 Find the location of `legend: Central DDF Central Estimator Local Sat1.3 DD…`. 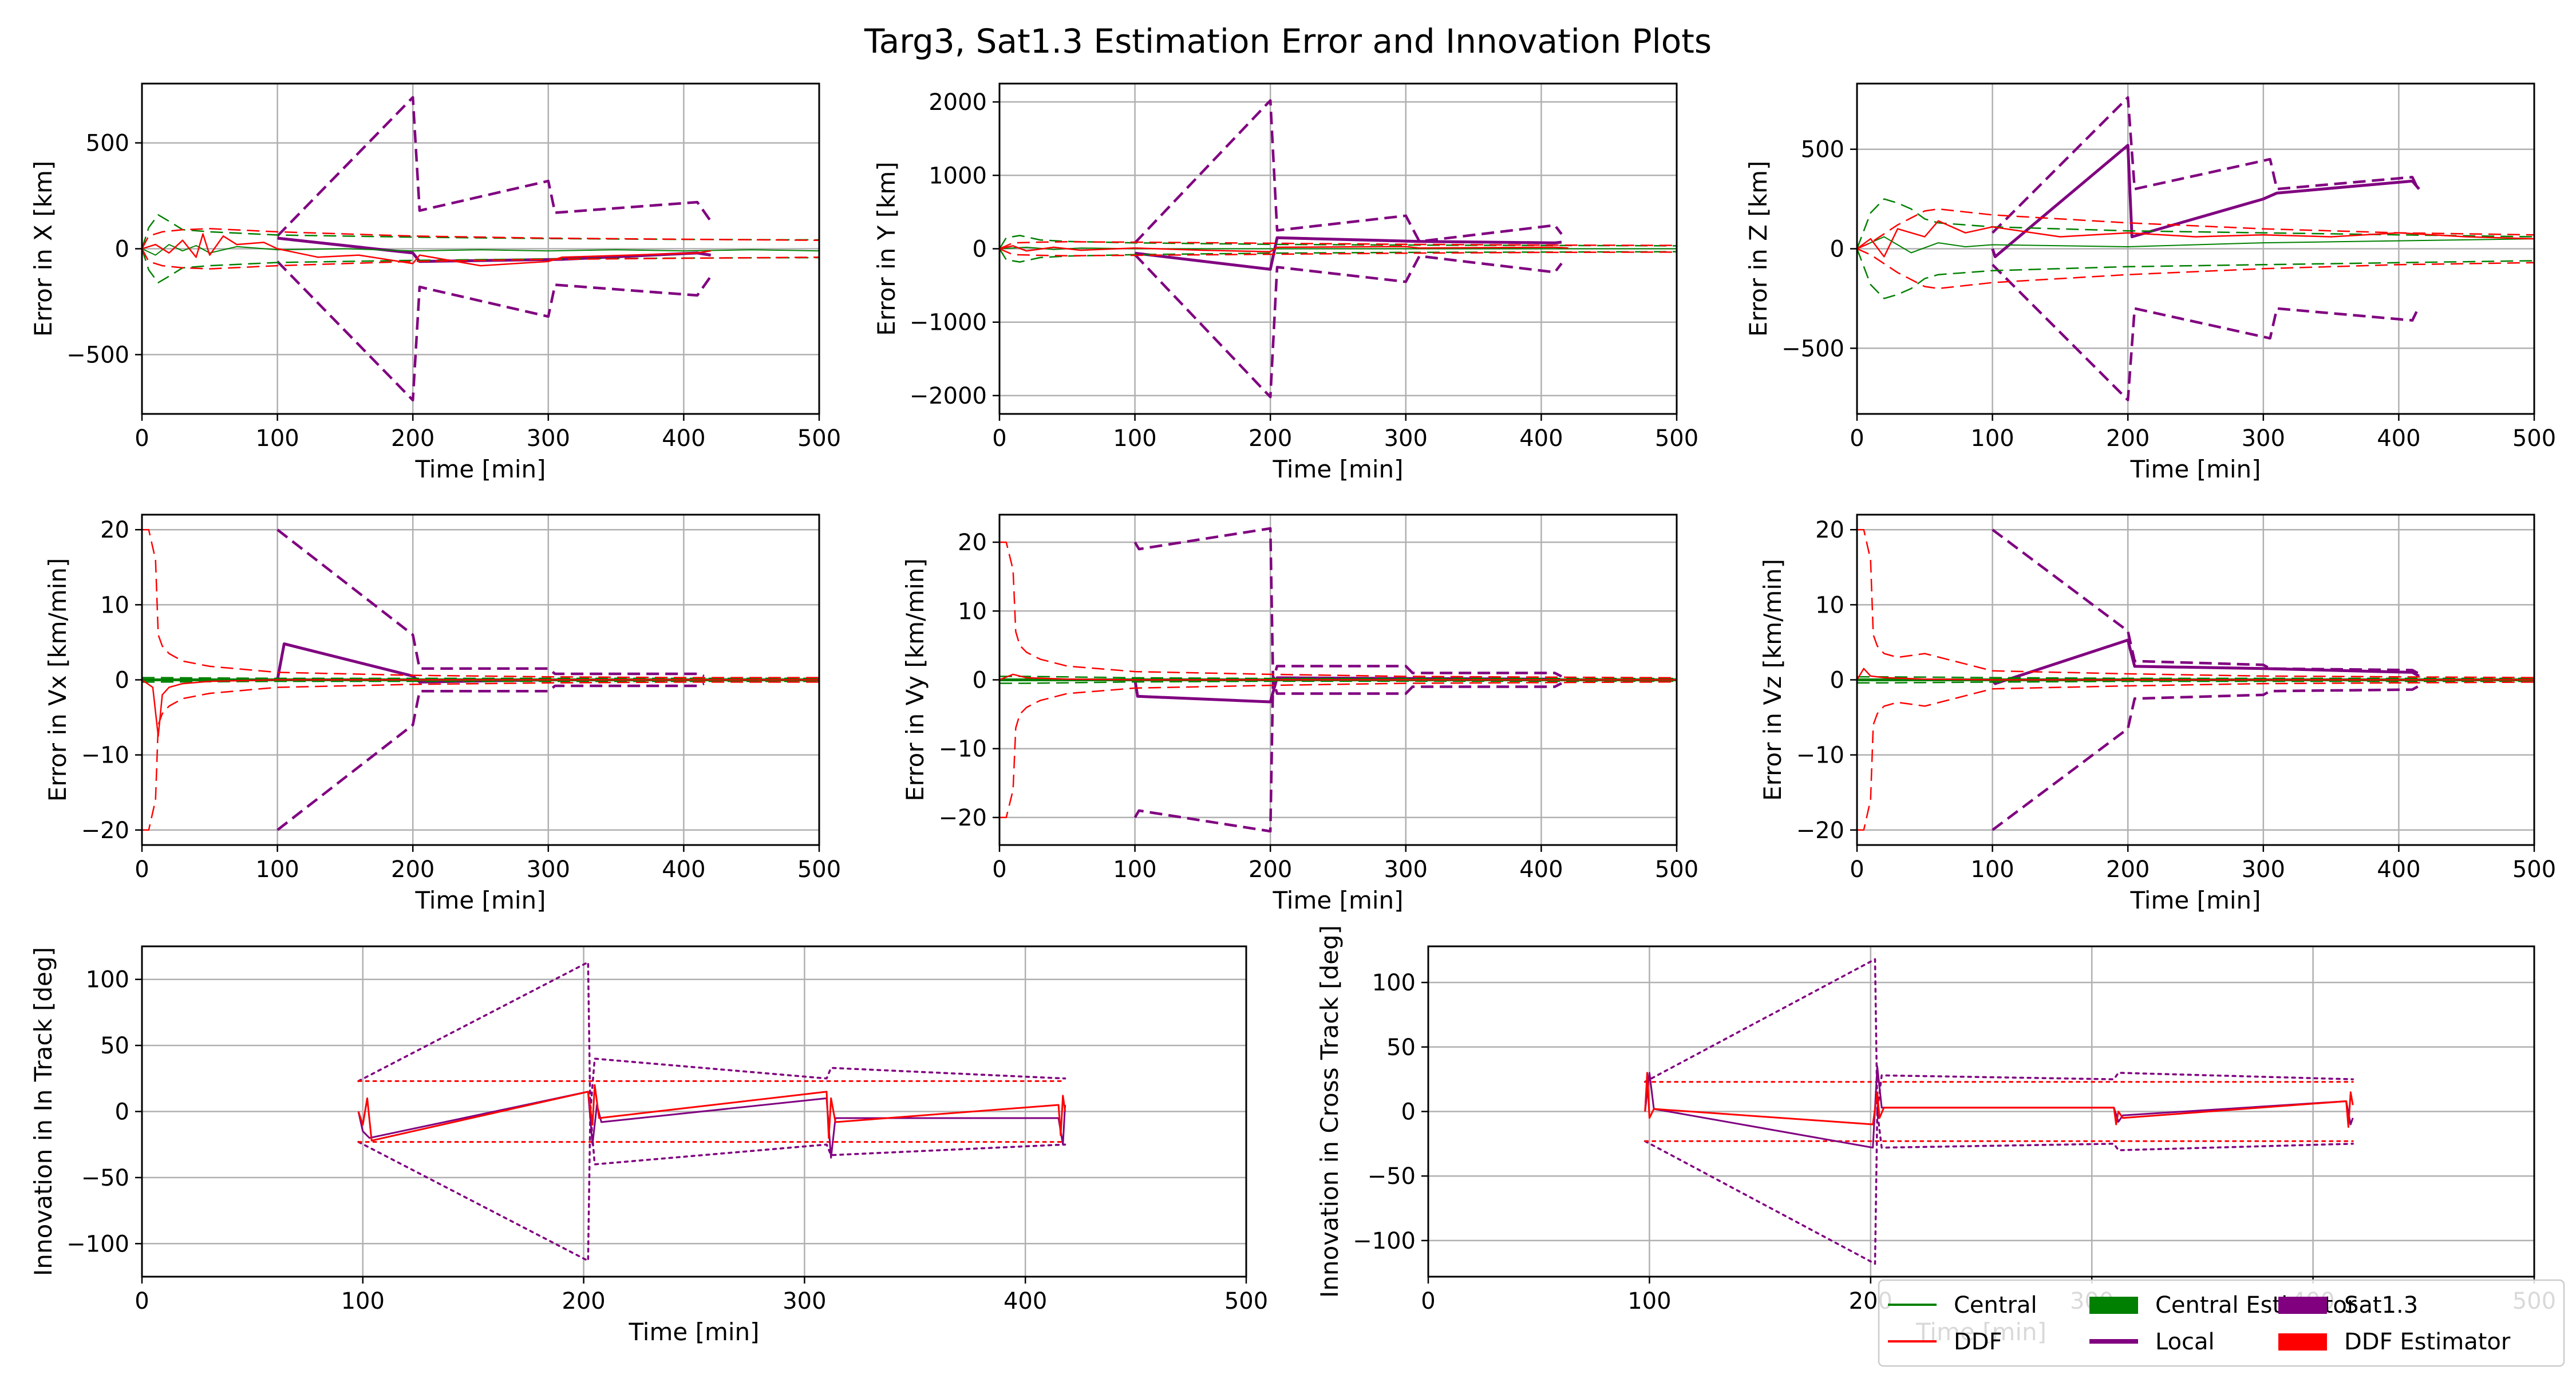

legend: Central DDF Central Estimator Local Sat1.3 DD… is located at coordinates (2221, 1323).